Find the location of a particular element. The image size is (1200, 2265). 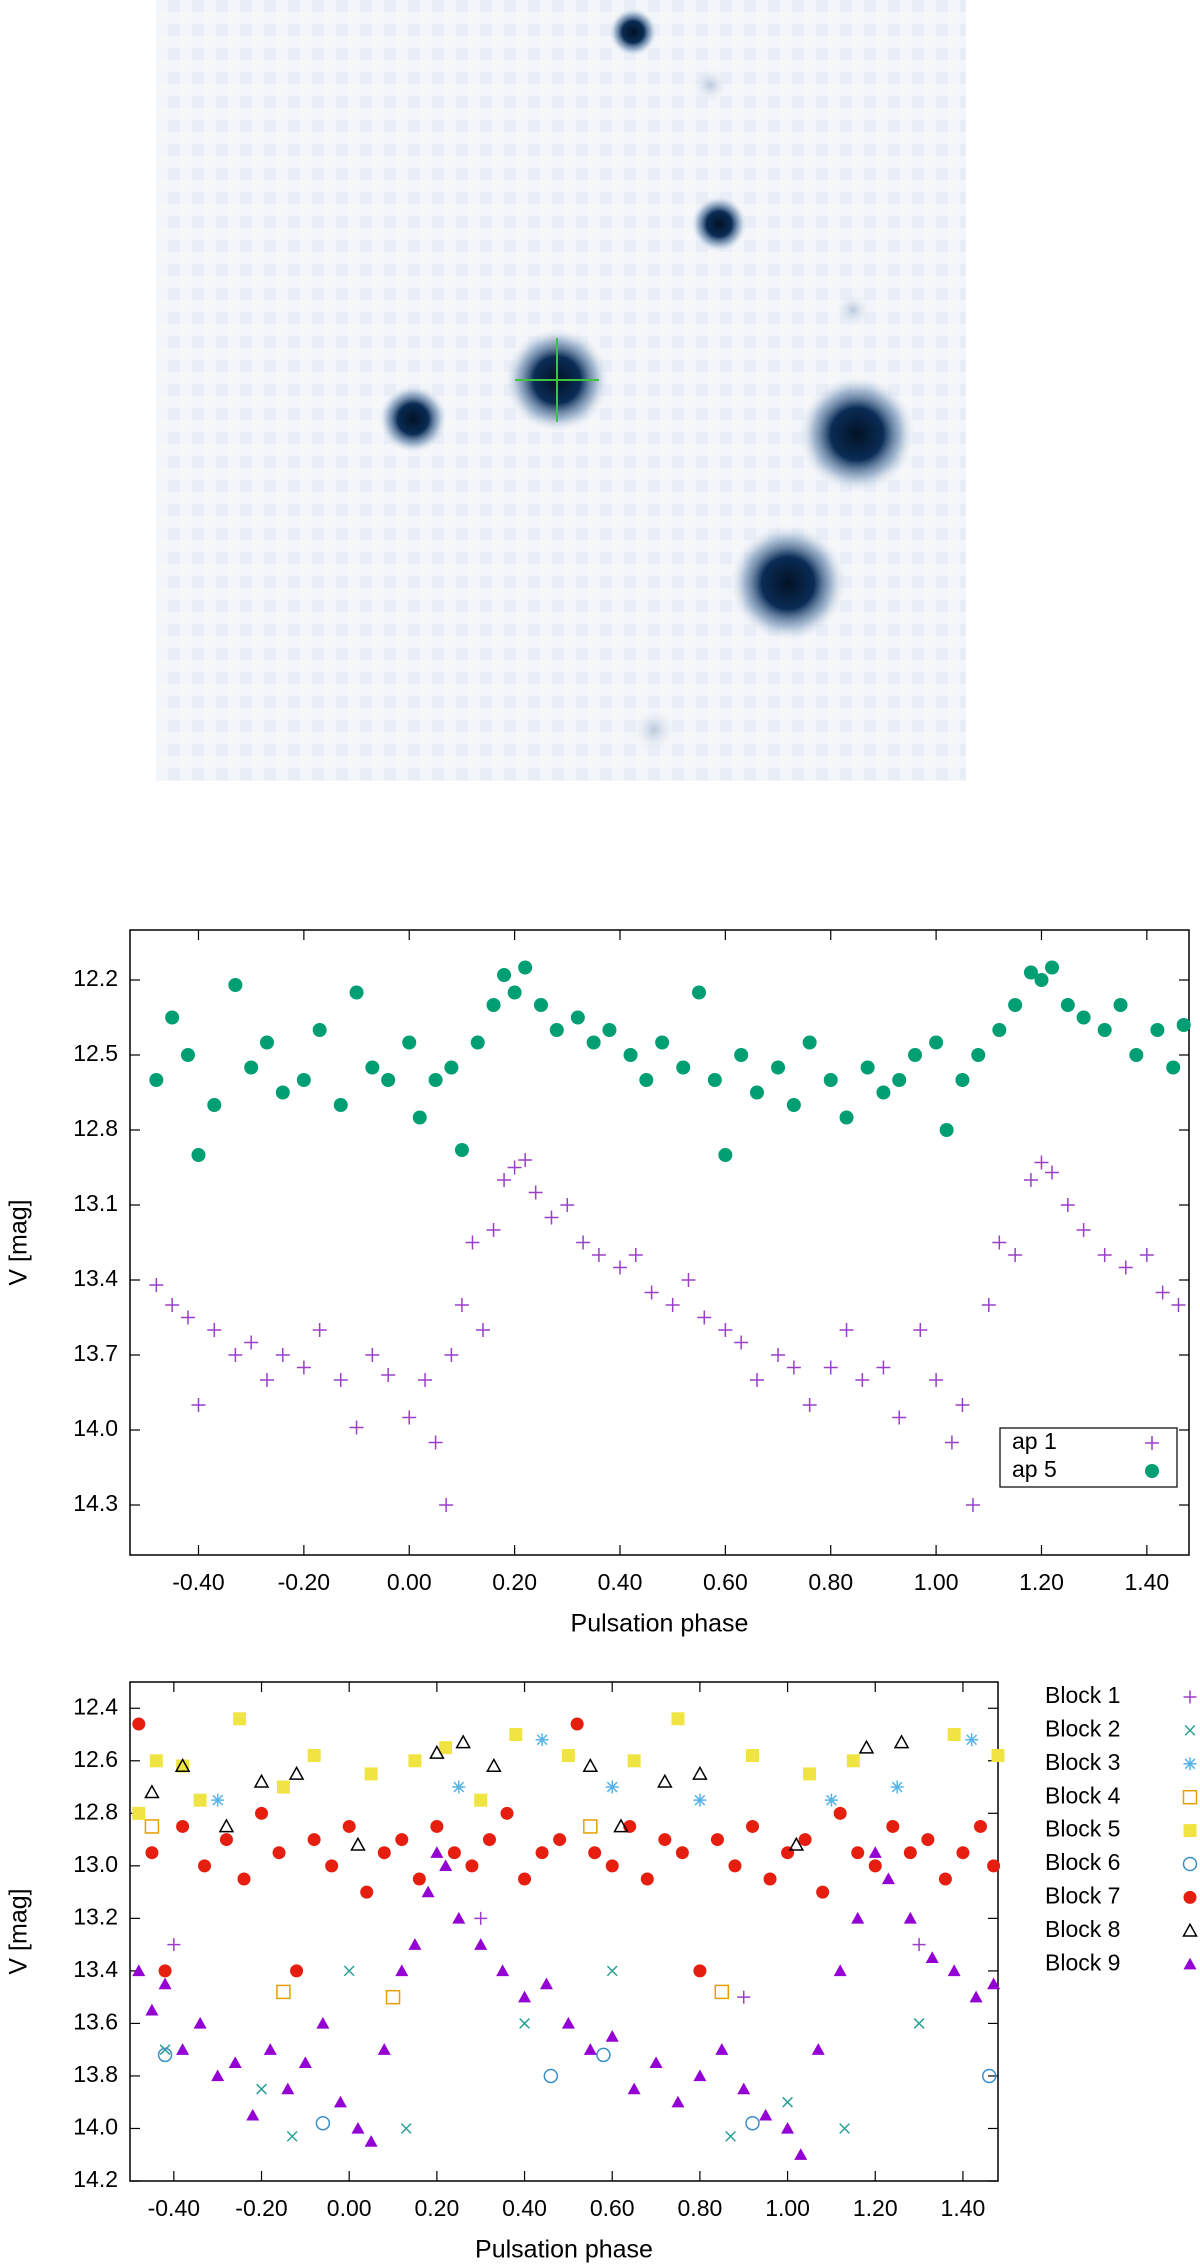

legend-label: Block 1 is located at coordinates (1082, 1695).